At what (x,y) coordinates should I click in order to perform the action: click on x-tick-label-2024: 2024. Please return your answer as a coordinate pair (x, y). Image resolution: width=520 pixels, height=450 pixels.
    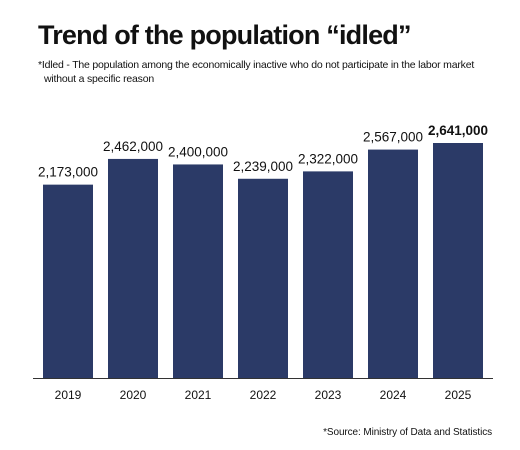
    Looking at the image, I should click on (393, 395).